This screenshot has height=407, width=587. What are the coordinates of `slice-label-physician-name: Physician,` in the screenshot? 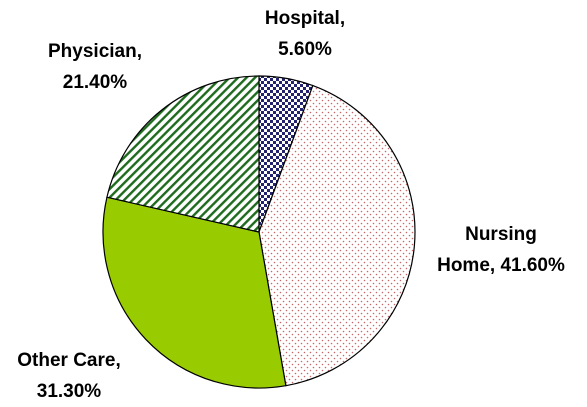 It's located at (95, 51).